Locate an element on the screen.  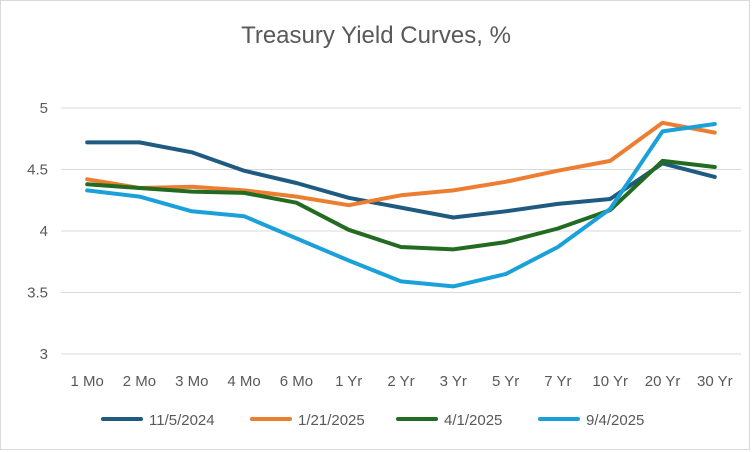
x-tick-label: 6 Mo is located at coordinates (296, 381).